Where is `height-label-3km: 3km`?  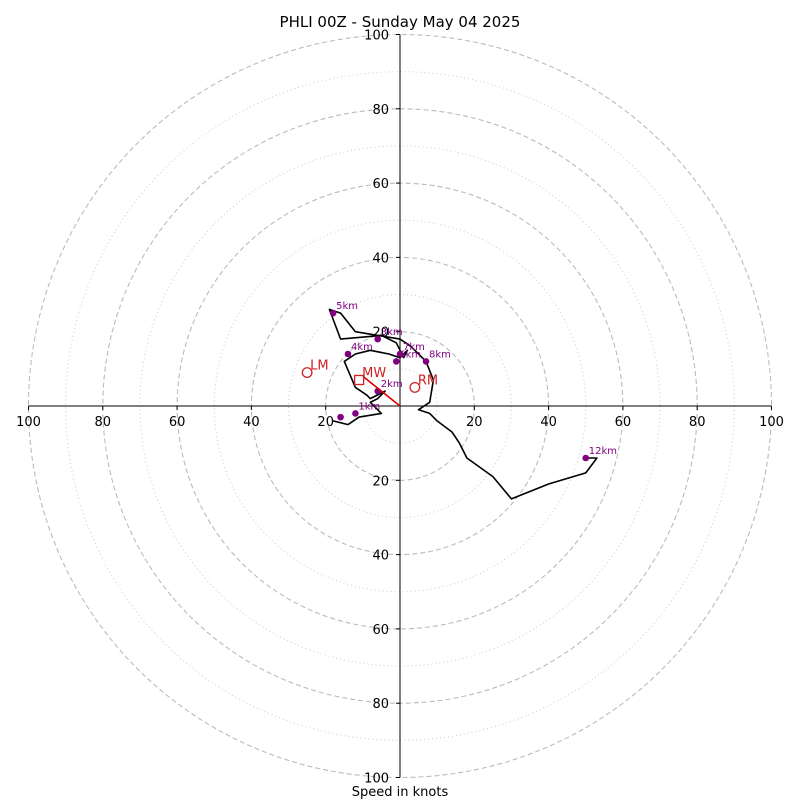 height-label-3km: 3km is located at coordinates (392, 332).